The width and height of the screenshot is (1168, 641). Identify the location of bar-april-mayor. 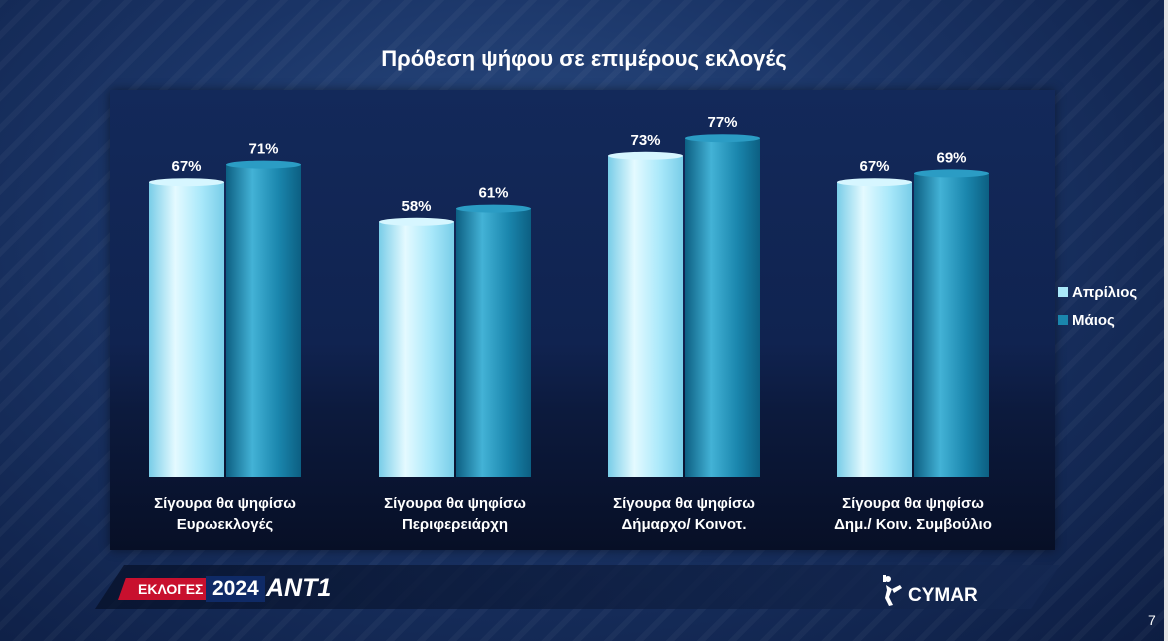
(645, 316).